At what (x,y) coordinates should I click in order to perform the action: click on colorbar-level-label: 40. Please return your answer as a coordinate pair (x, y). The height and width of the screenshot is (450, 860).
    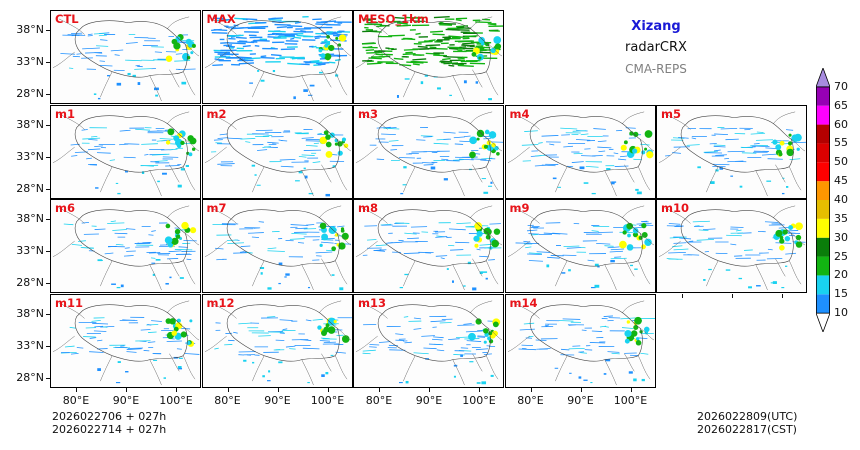
    Looking at the image, I should click on (841, 199).